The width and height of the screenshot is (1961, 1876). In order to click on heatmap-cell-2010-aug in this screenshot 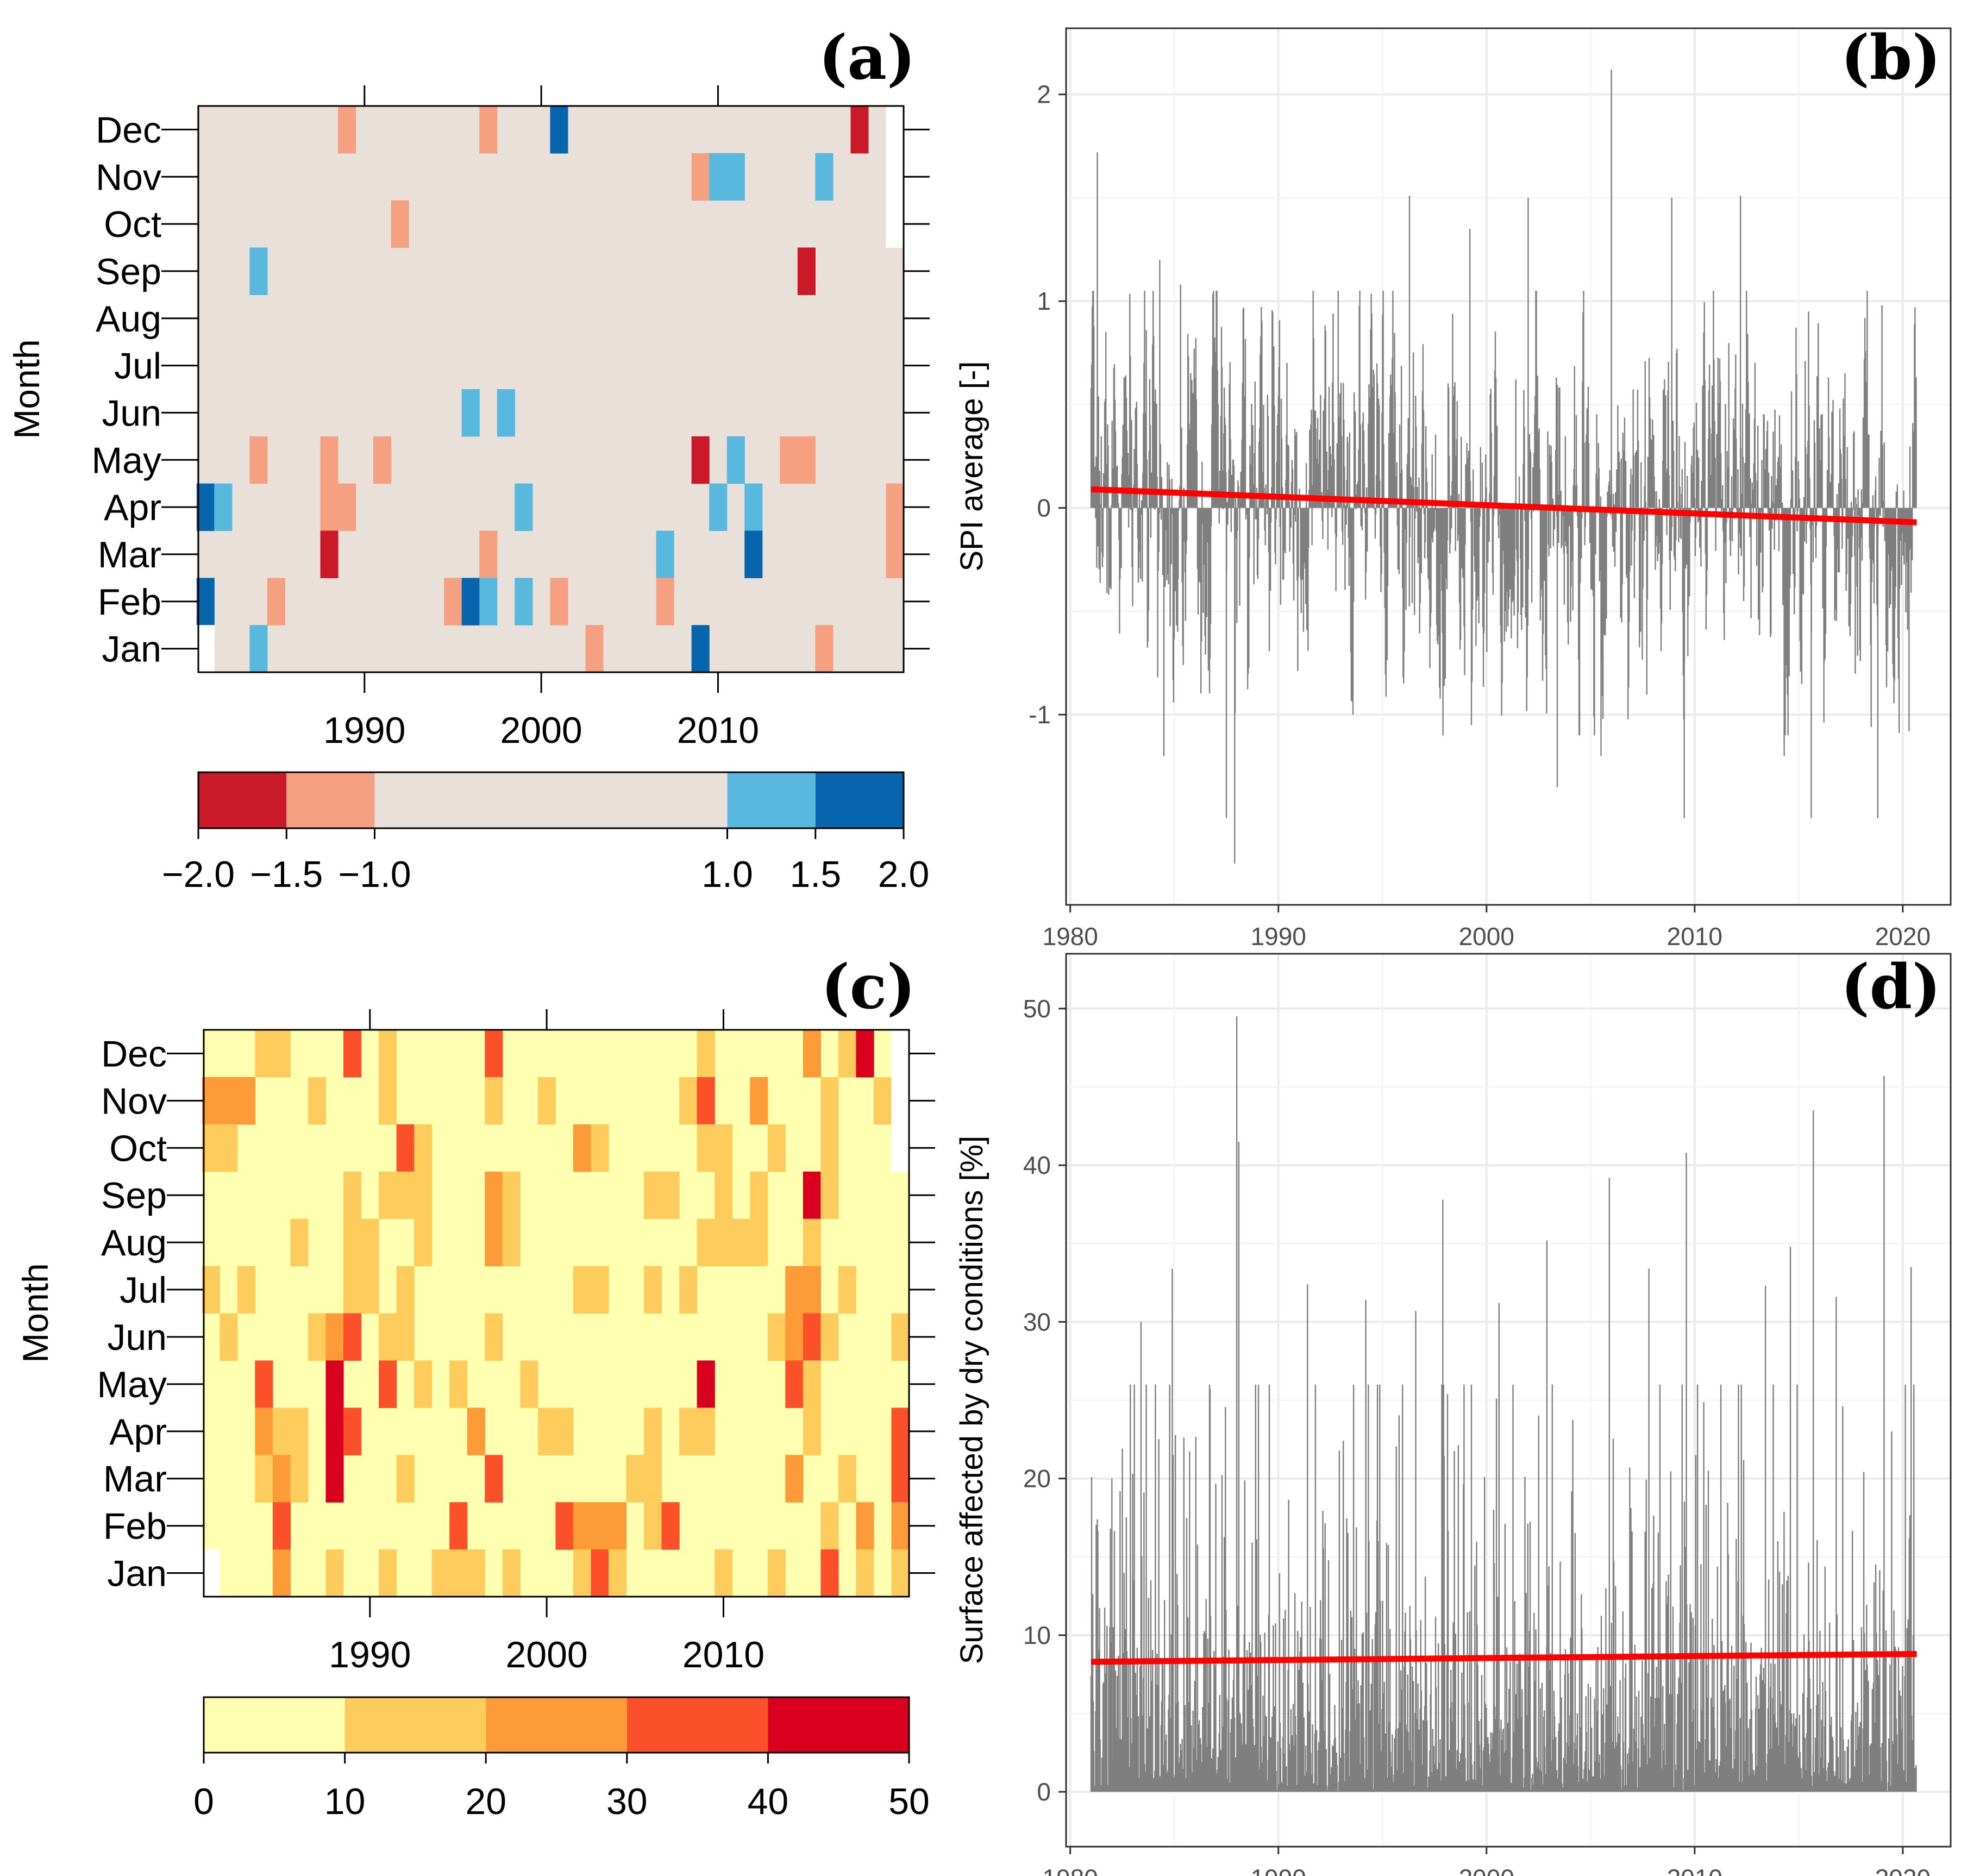, I will do `click(724, 1243)`.